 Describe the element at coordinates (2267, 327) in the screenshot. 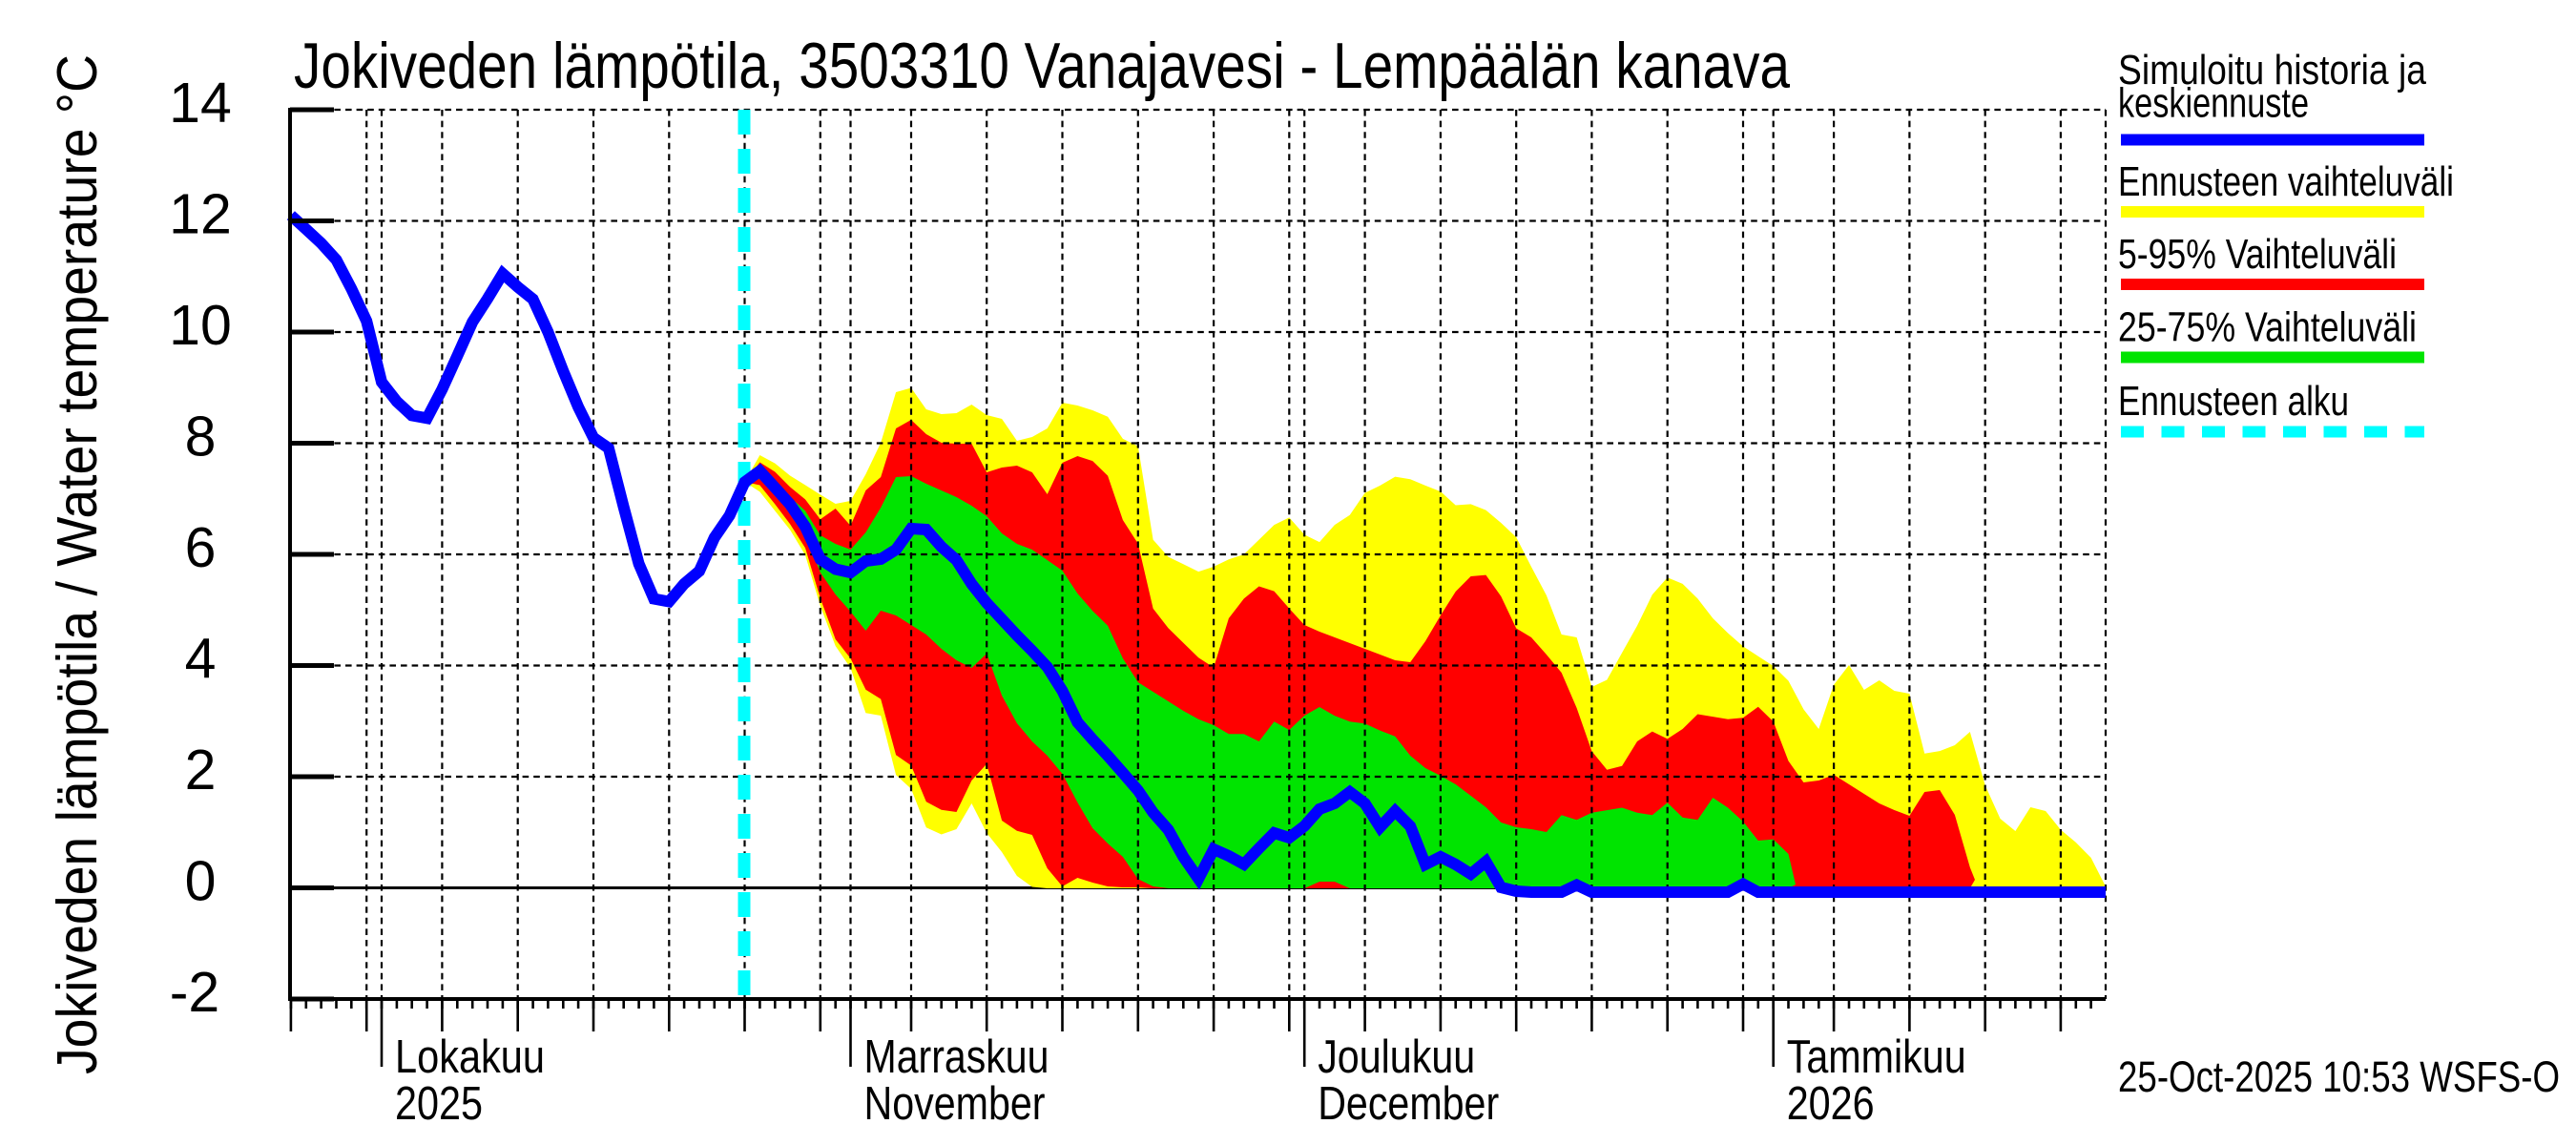

I see `svg-text: 25-75% Vaihteluväli` at that location.